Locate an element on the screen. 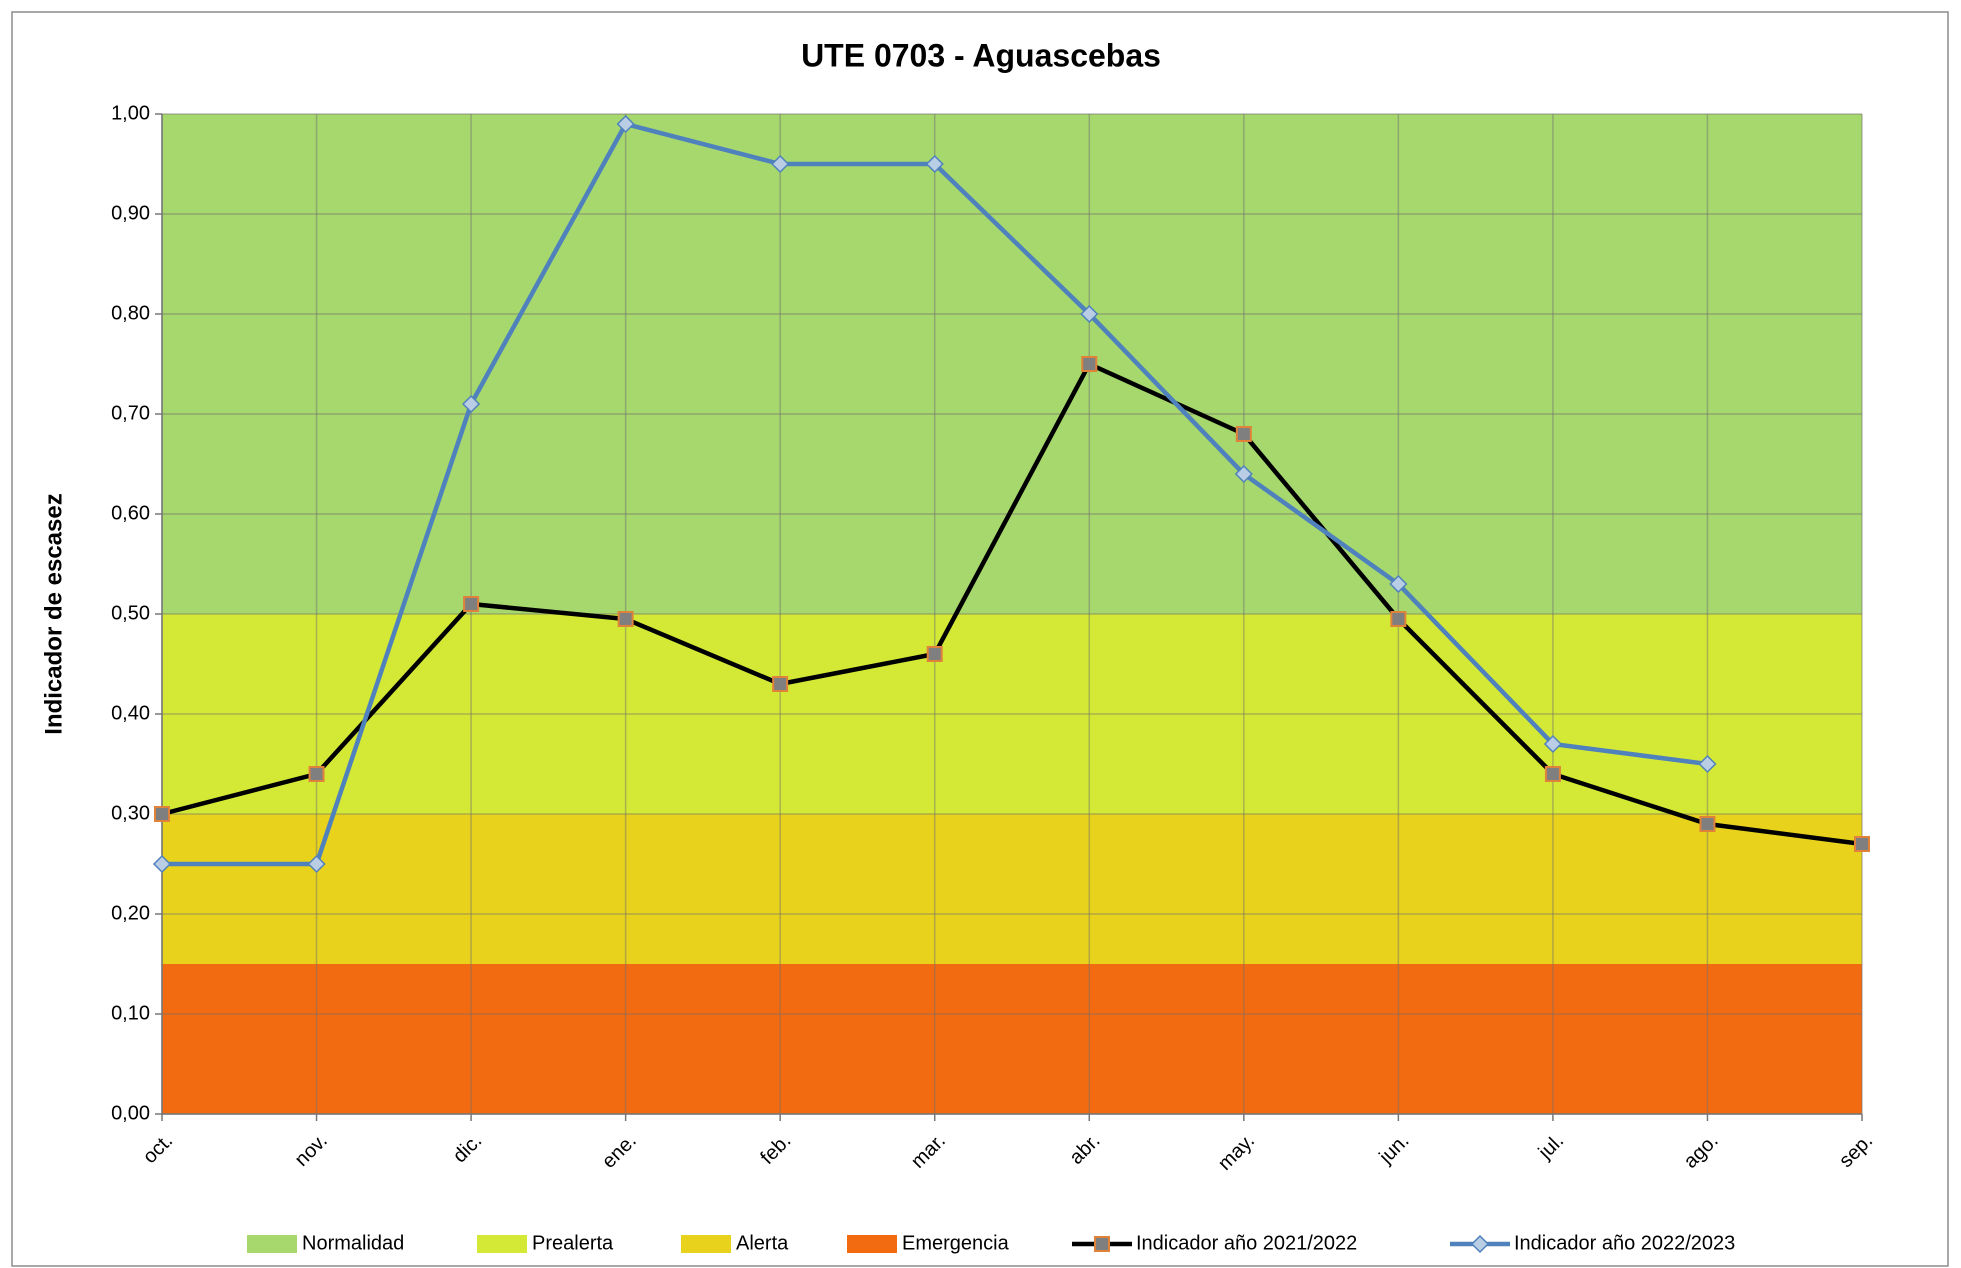 This screenshot has height=1268, width=1961. legend-label: Indicador año 2021/2022 is located at coordinates (1246, 1243).